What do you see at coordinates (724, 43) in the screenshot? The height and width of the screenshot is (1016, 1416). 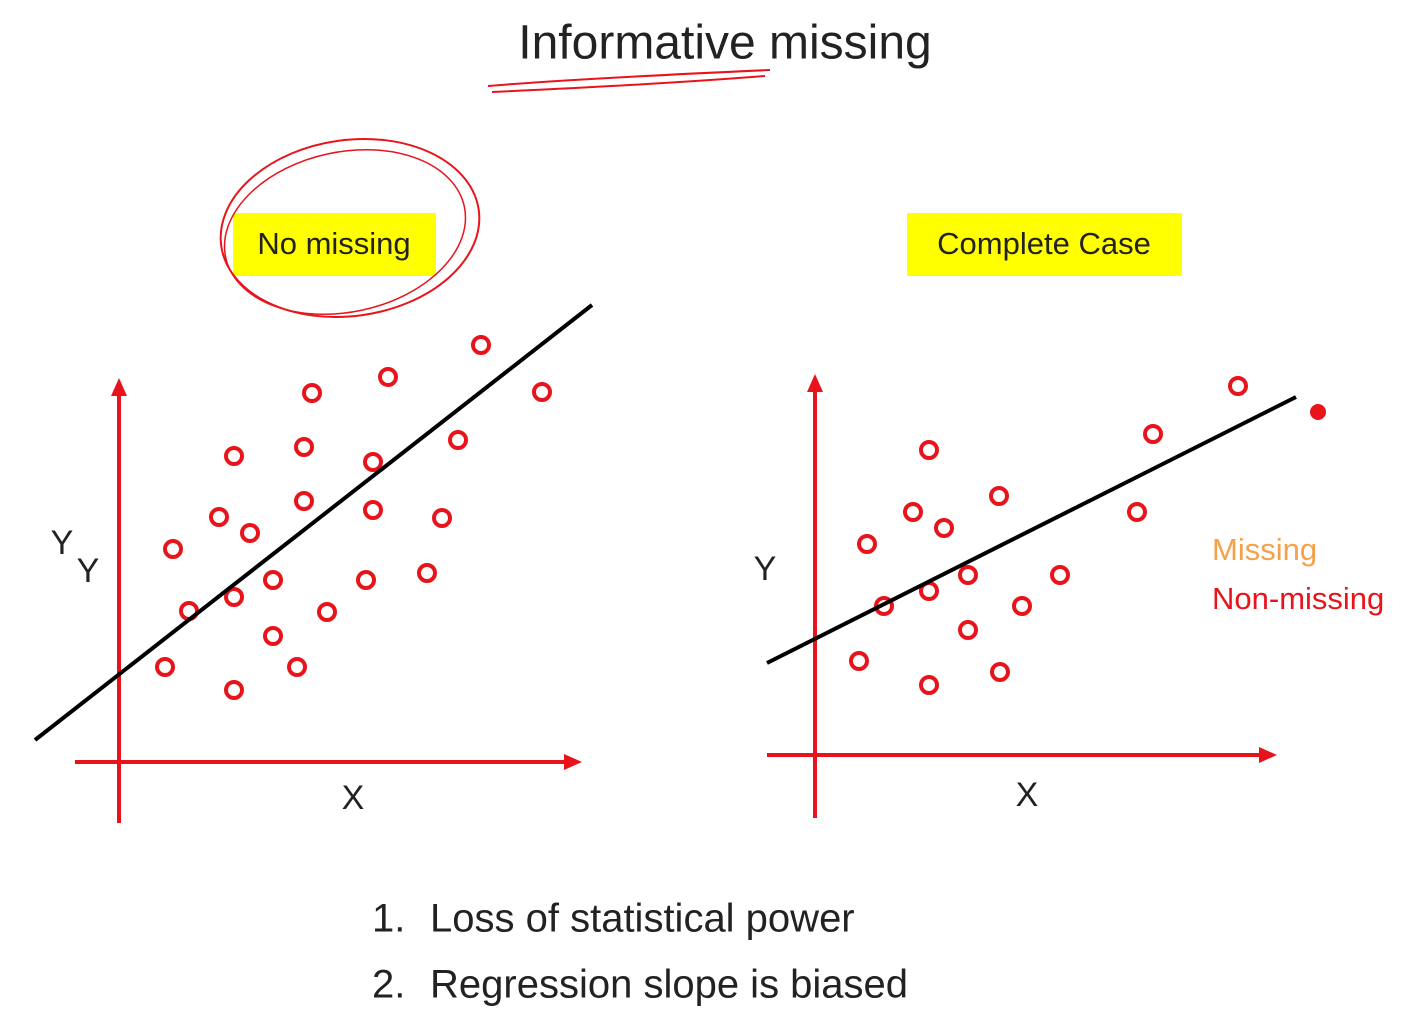 I see `slide-title: Informative missing` at bounding box center [724, 43].